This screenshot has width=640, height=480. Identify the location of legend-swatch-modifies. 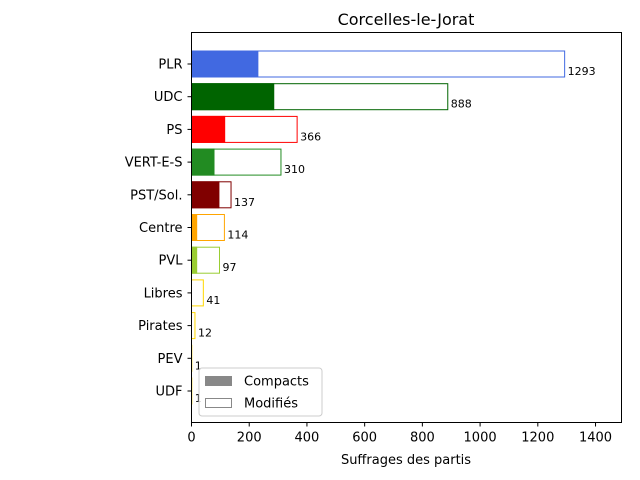
(218, 403).